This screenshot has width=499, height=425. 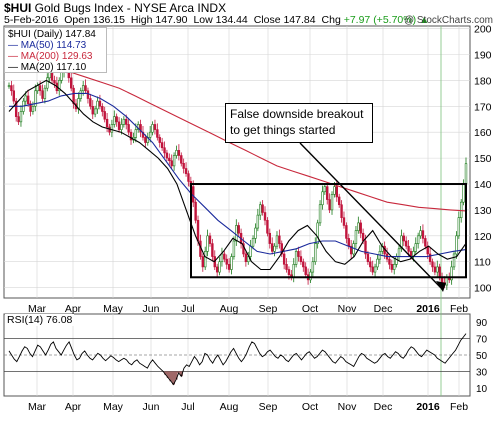 What do you see at coordinates (267, 20) in the screenshot?
I see `close-label: Close` at bounding box center [267, 20].